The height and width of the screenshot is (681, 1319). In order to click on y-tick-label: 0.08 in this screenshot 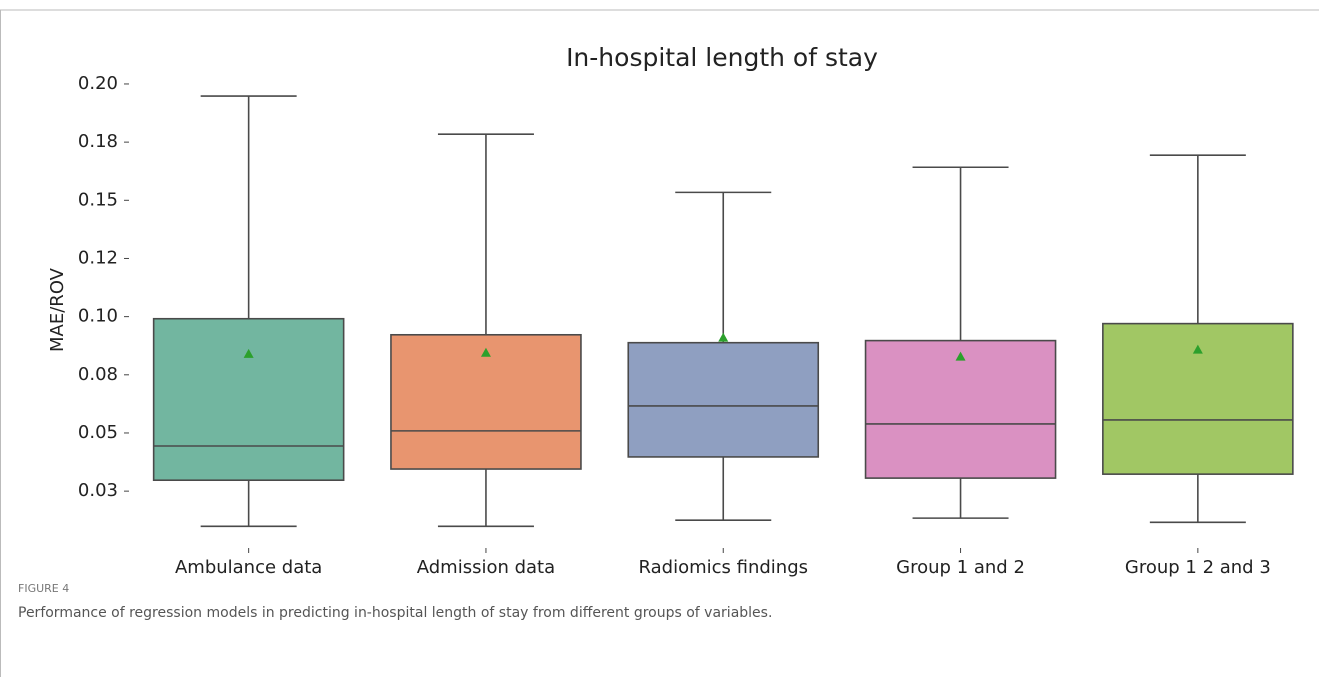, I will do `click(98, 374)`.